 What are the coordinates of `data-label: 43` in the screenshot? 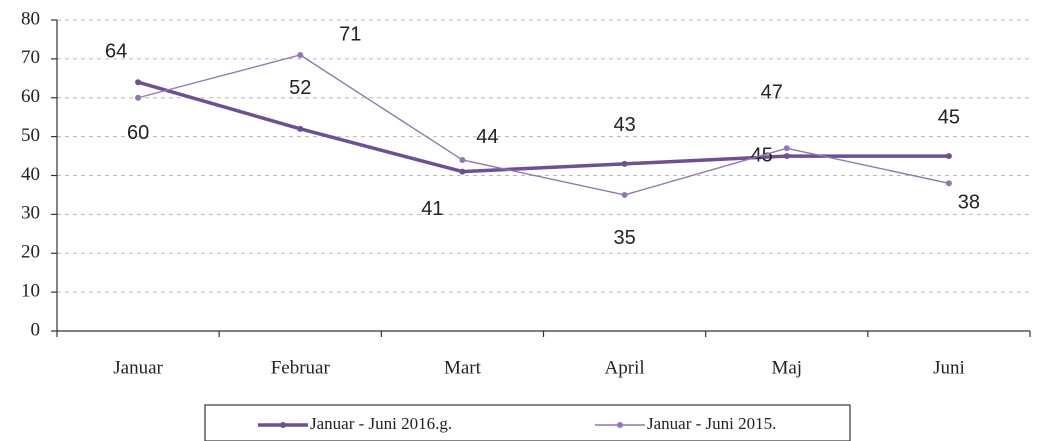 It's located at (624, 125).